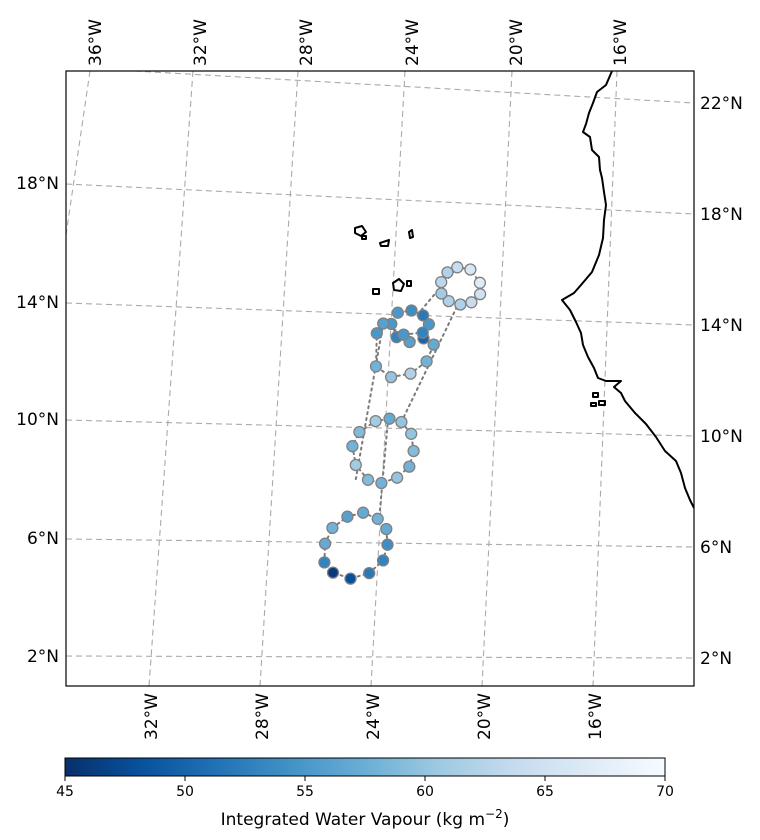  What do you see at coordinates (305, 792) in the screenshot?
I see `colorbar-tick-label-55: 55` at bounding box center [305, 792].